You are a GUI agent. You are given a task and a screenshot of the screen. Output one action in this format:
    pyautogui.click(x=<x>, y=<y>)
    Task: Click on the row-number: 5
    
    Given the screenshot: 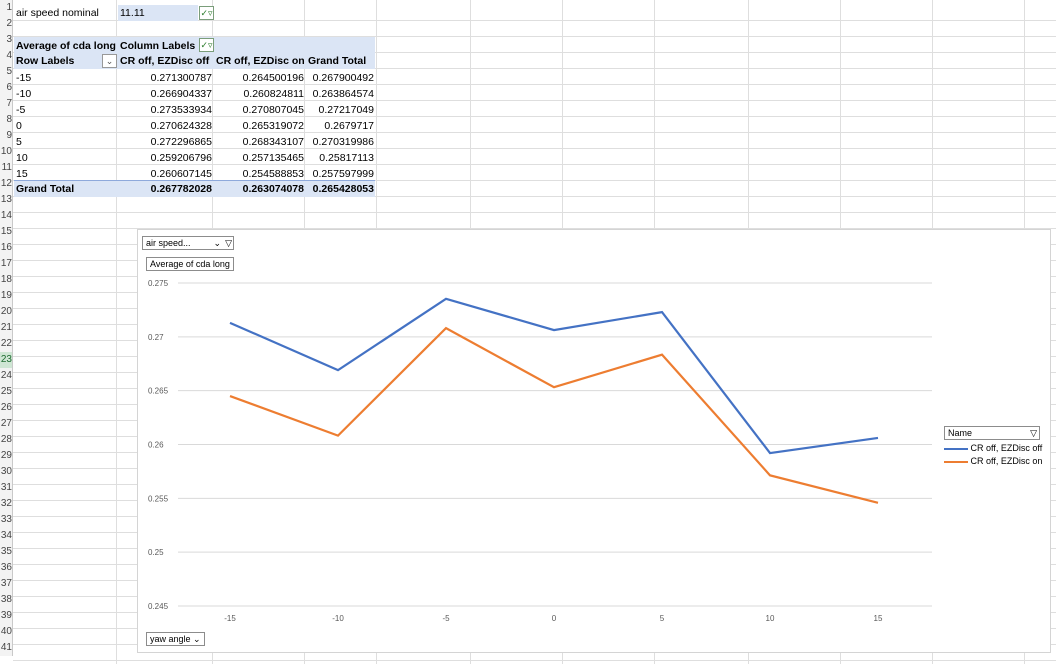 What is the action you would take?
    pyautogui.click(x=6, y=72)
    